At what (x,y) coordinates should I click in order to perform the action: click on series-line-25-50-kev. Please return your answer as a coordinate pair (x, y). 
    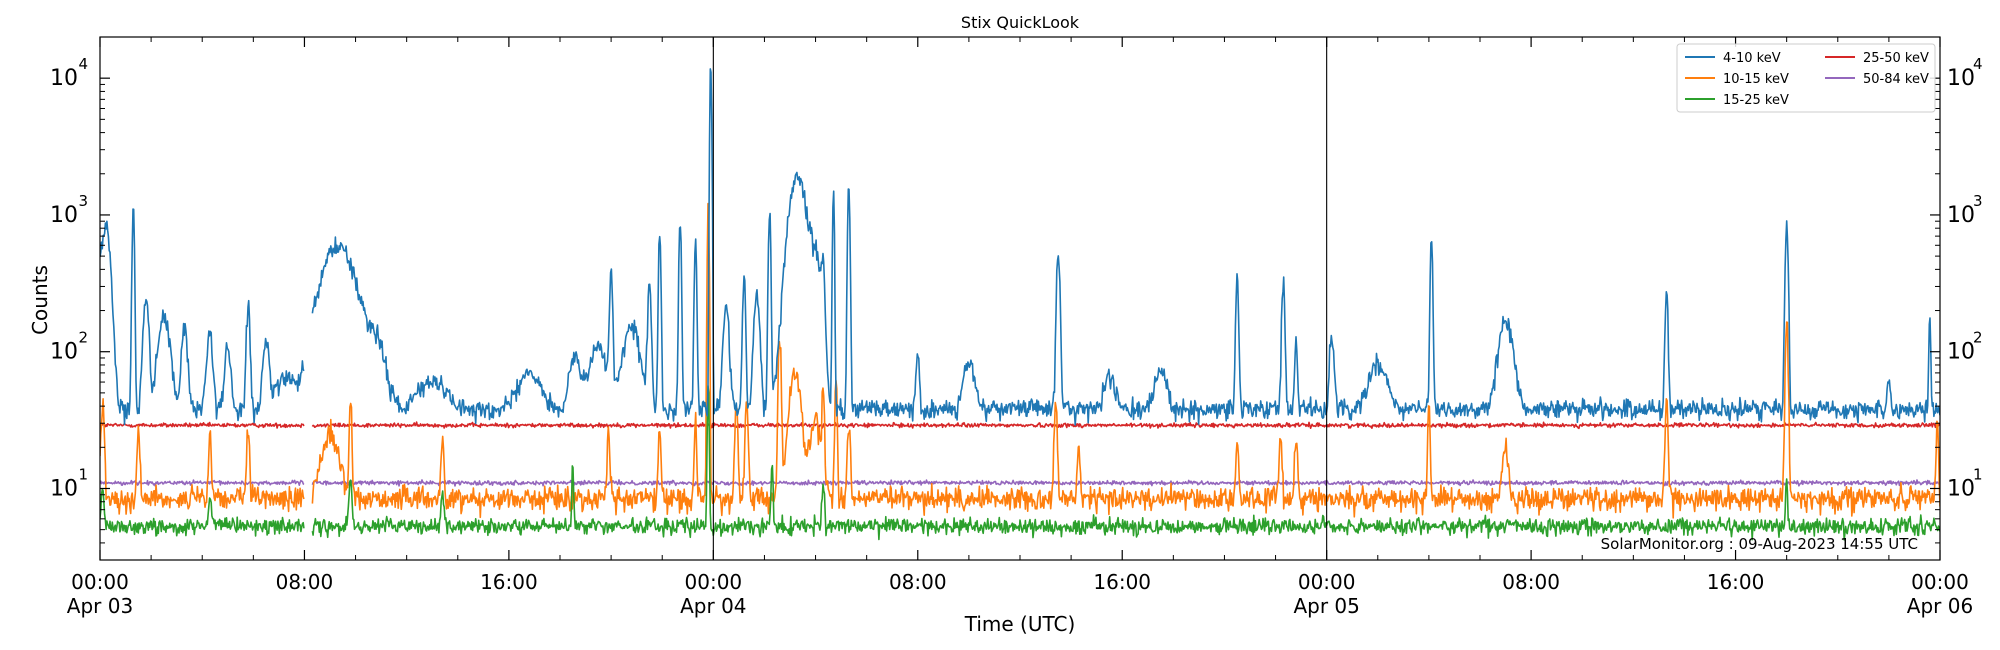
    Looking at the image, I should click on (1020, 425).